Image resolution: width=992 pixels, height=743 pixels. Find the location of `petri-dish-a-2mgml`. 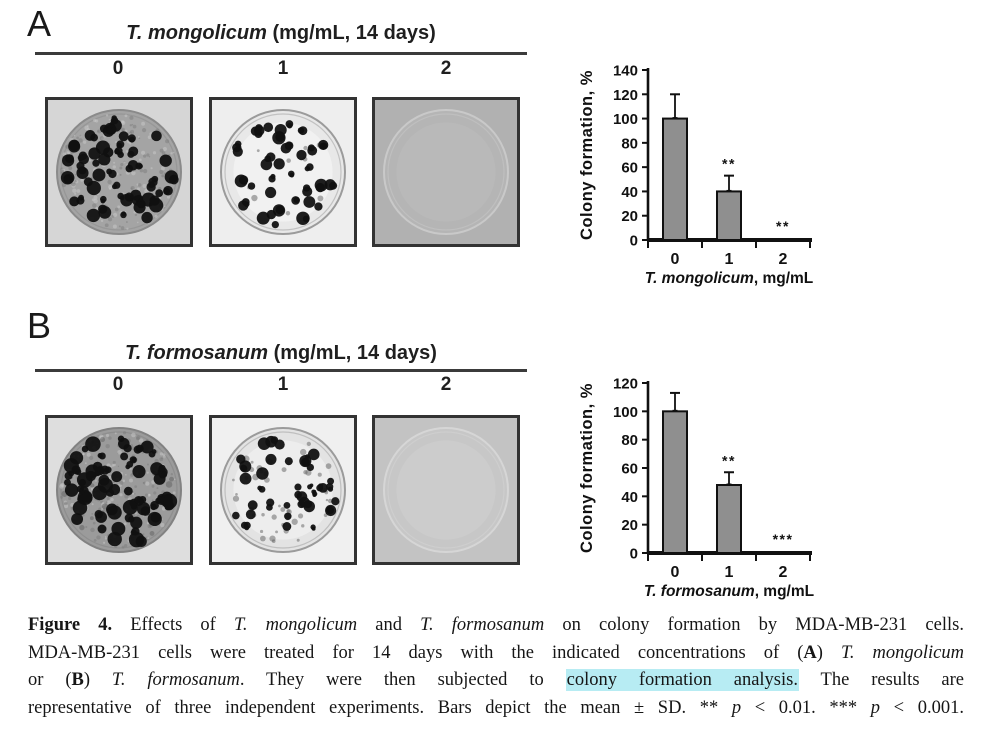

petri-dish-a-2mgml is located at coordinates (446, 172).